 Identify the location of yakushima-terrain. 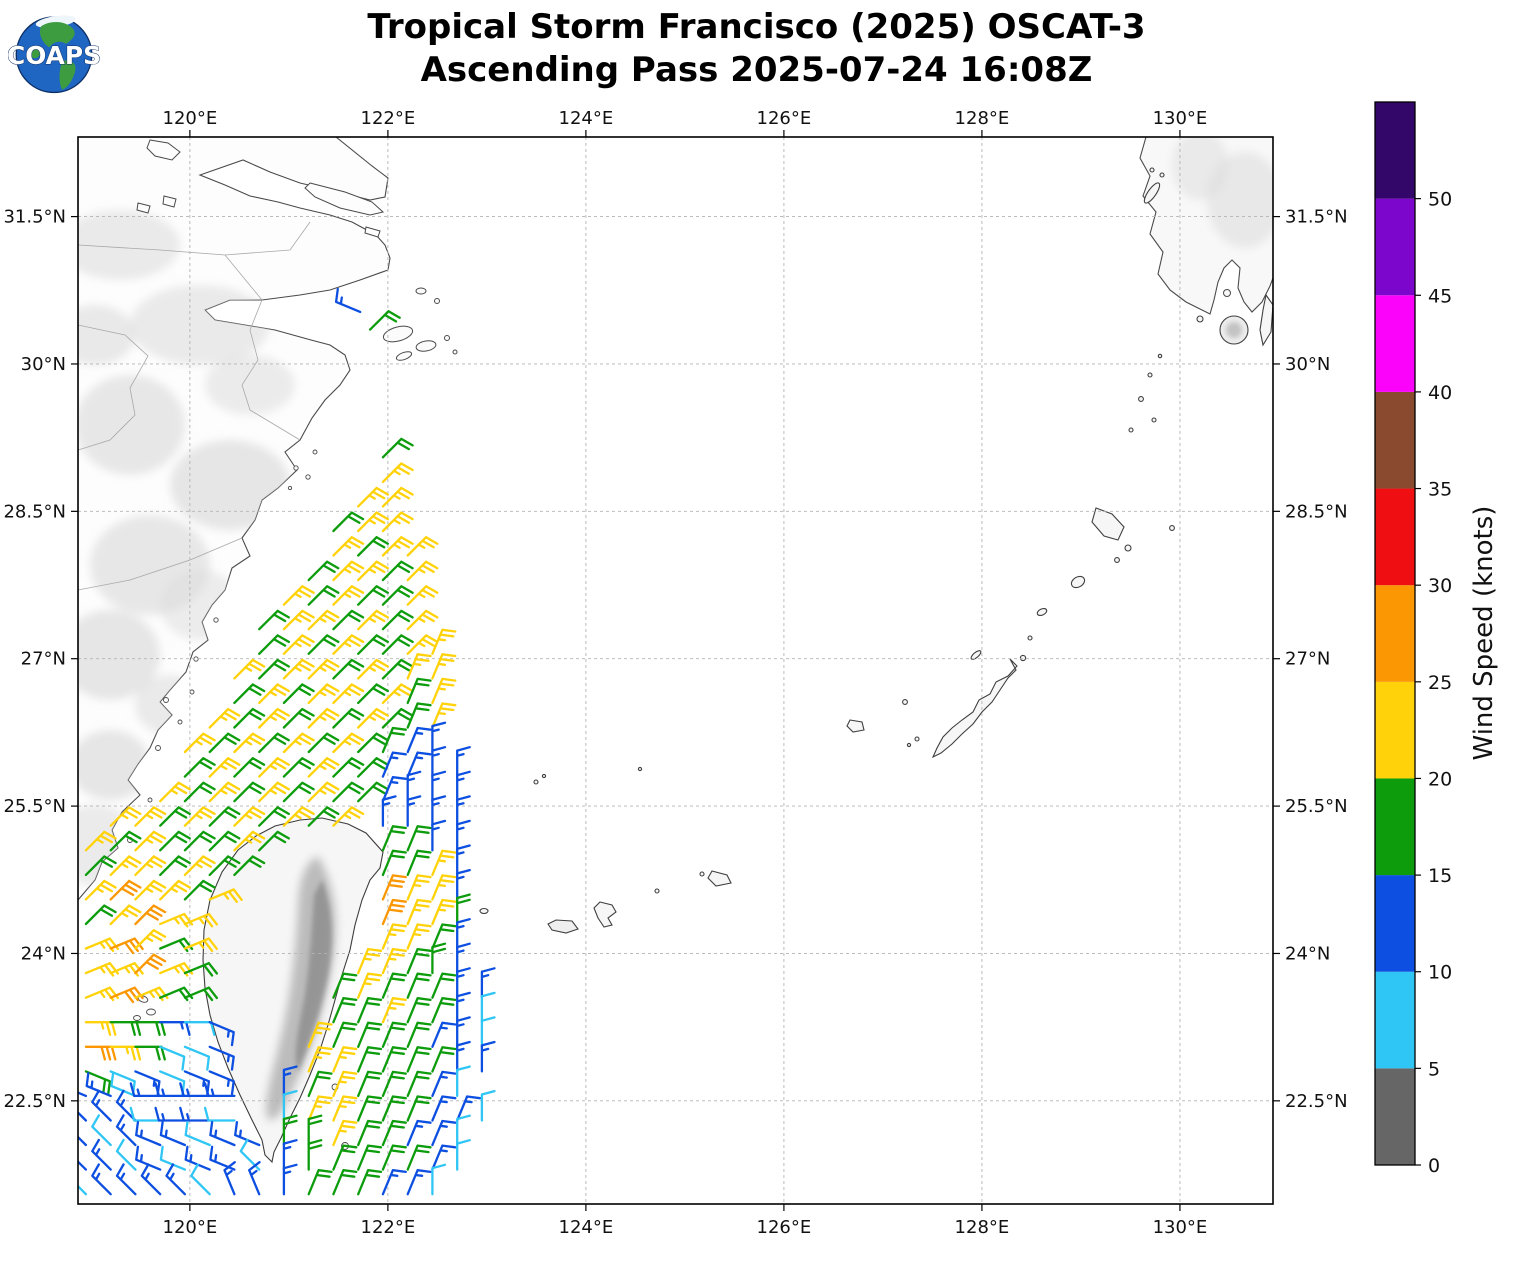
(1234, 330).